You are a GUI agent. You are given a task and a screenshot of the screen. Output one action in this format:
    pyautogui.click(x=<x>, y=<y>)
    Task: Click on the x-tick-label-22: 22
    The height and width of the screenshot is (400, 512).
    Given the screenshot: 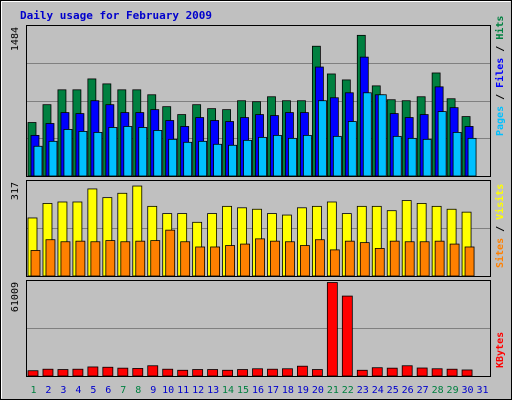 What is the action you would take?
    pyautogui.click(x=348, y=390)
    